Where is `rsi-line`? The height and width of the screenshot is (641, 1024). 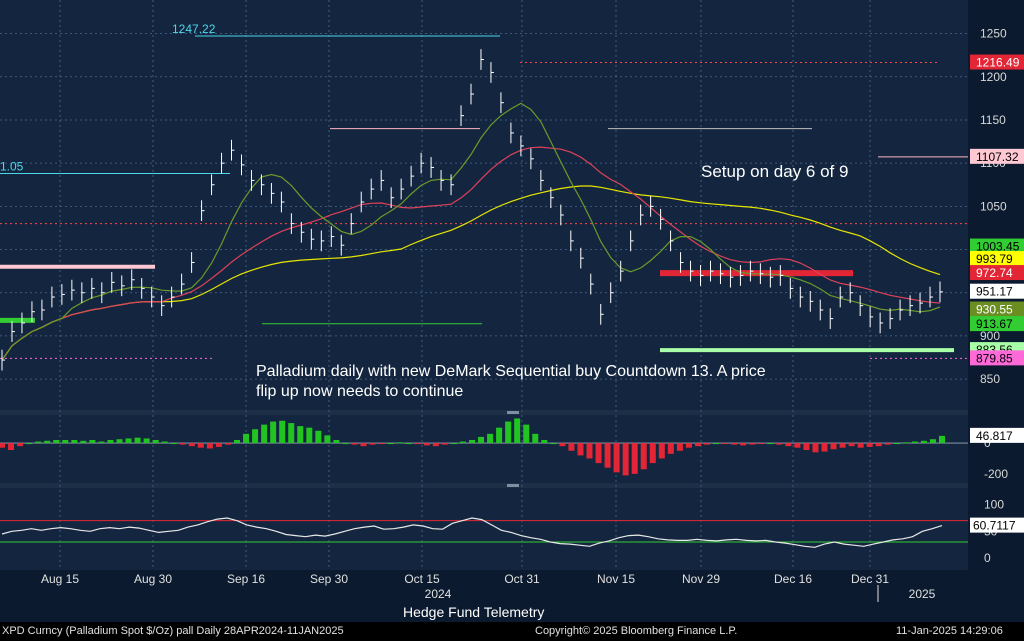 rsi-line is located at coordinates (472, 532).